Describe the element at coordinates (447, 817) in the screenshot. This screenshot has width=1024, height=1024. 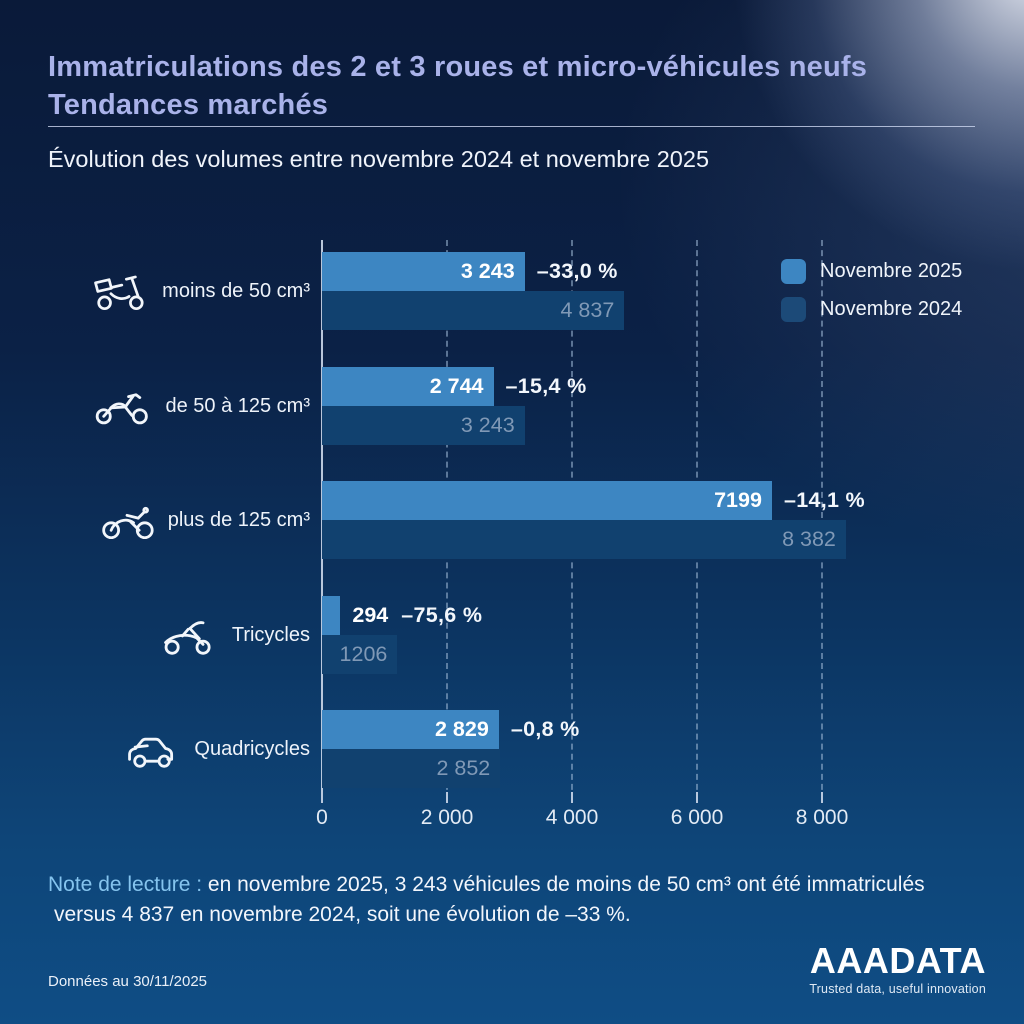
I see `x-tick-label: 2 000` at that location.